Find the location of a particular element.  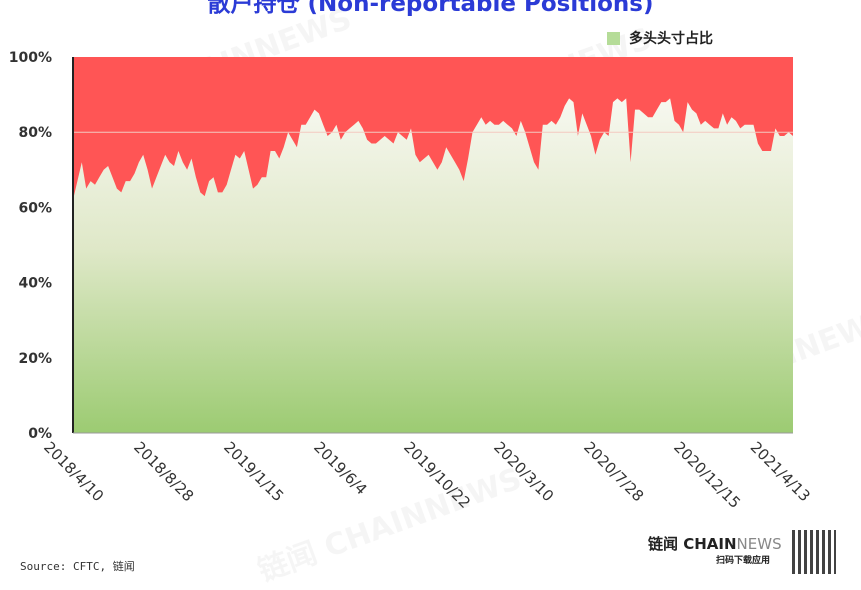

x-tick-label: 2019/6/4 is located at coordinates (340, 468).